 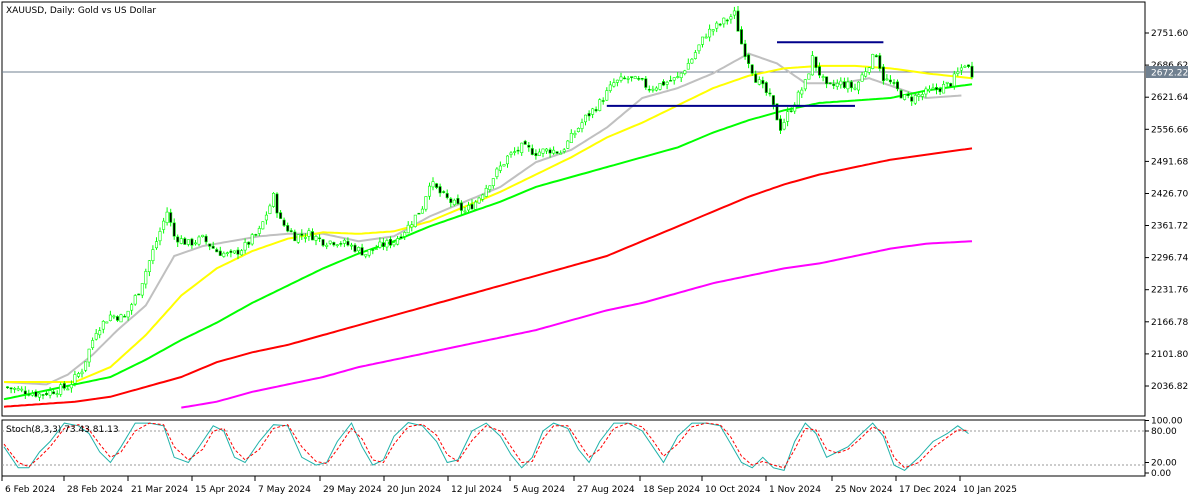 What do you see at coordinates (864, 490) in the screenshot?
I see `time-tick-label: 25 Nov 2024` at bounding box center [864, 490].